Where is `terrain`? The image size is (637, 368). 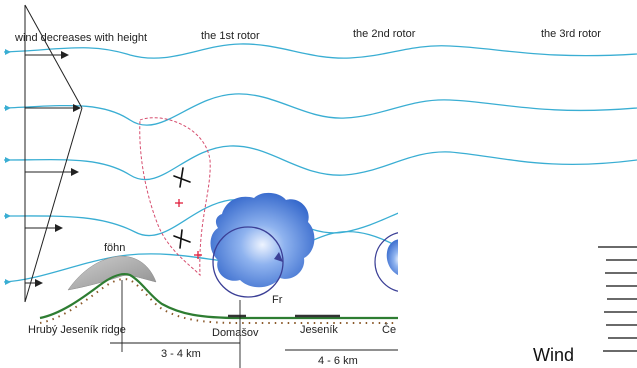
terrain is located at coordinates (219, 298).